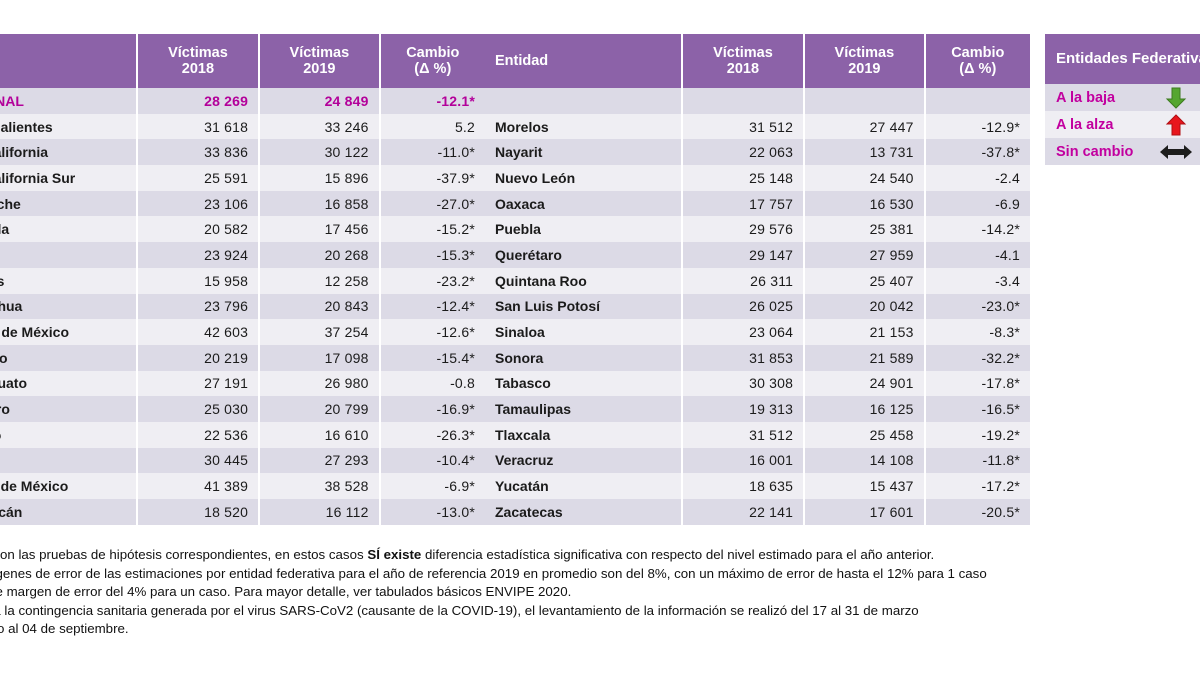  Describe the element at coordinates (199, 486) in the screenshot. I see `cell-victimas-2018: 41 389` at that location.